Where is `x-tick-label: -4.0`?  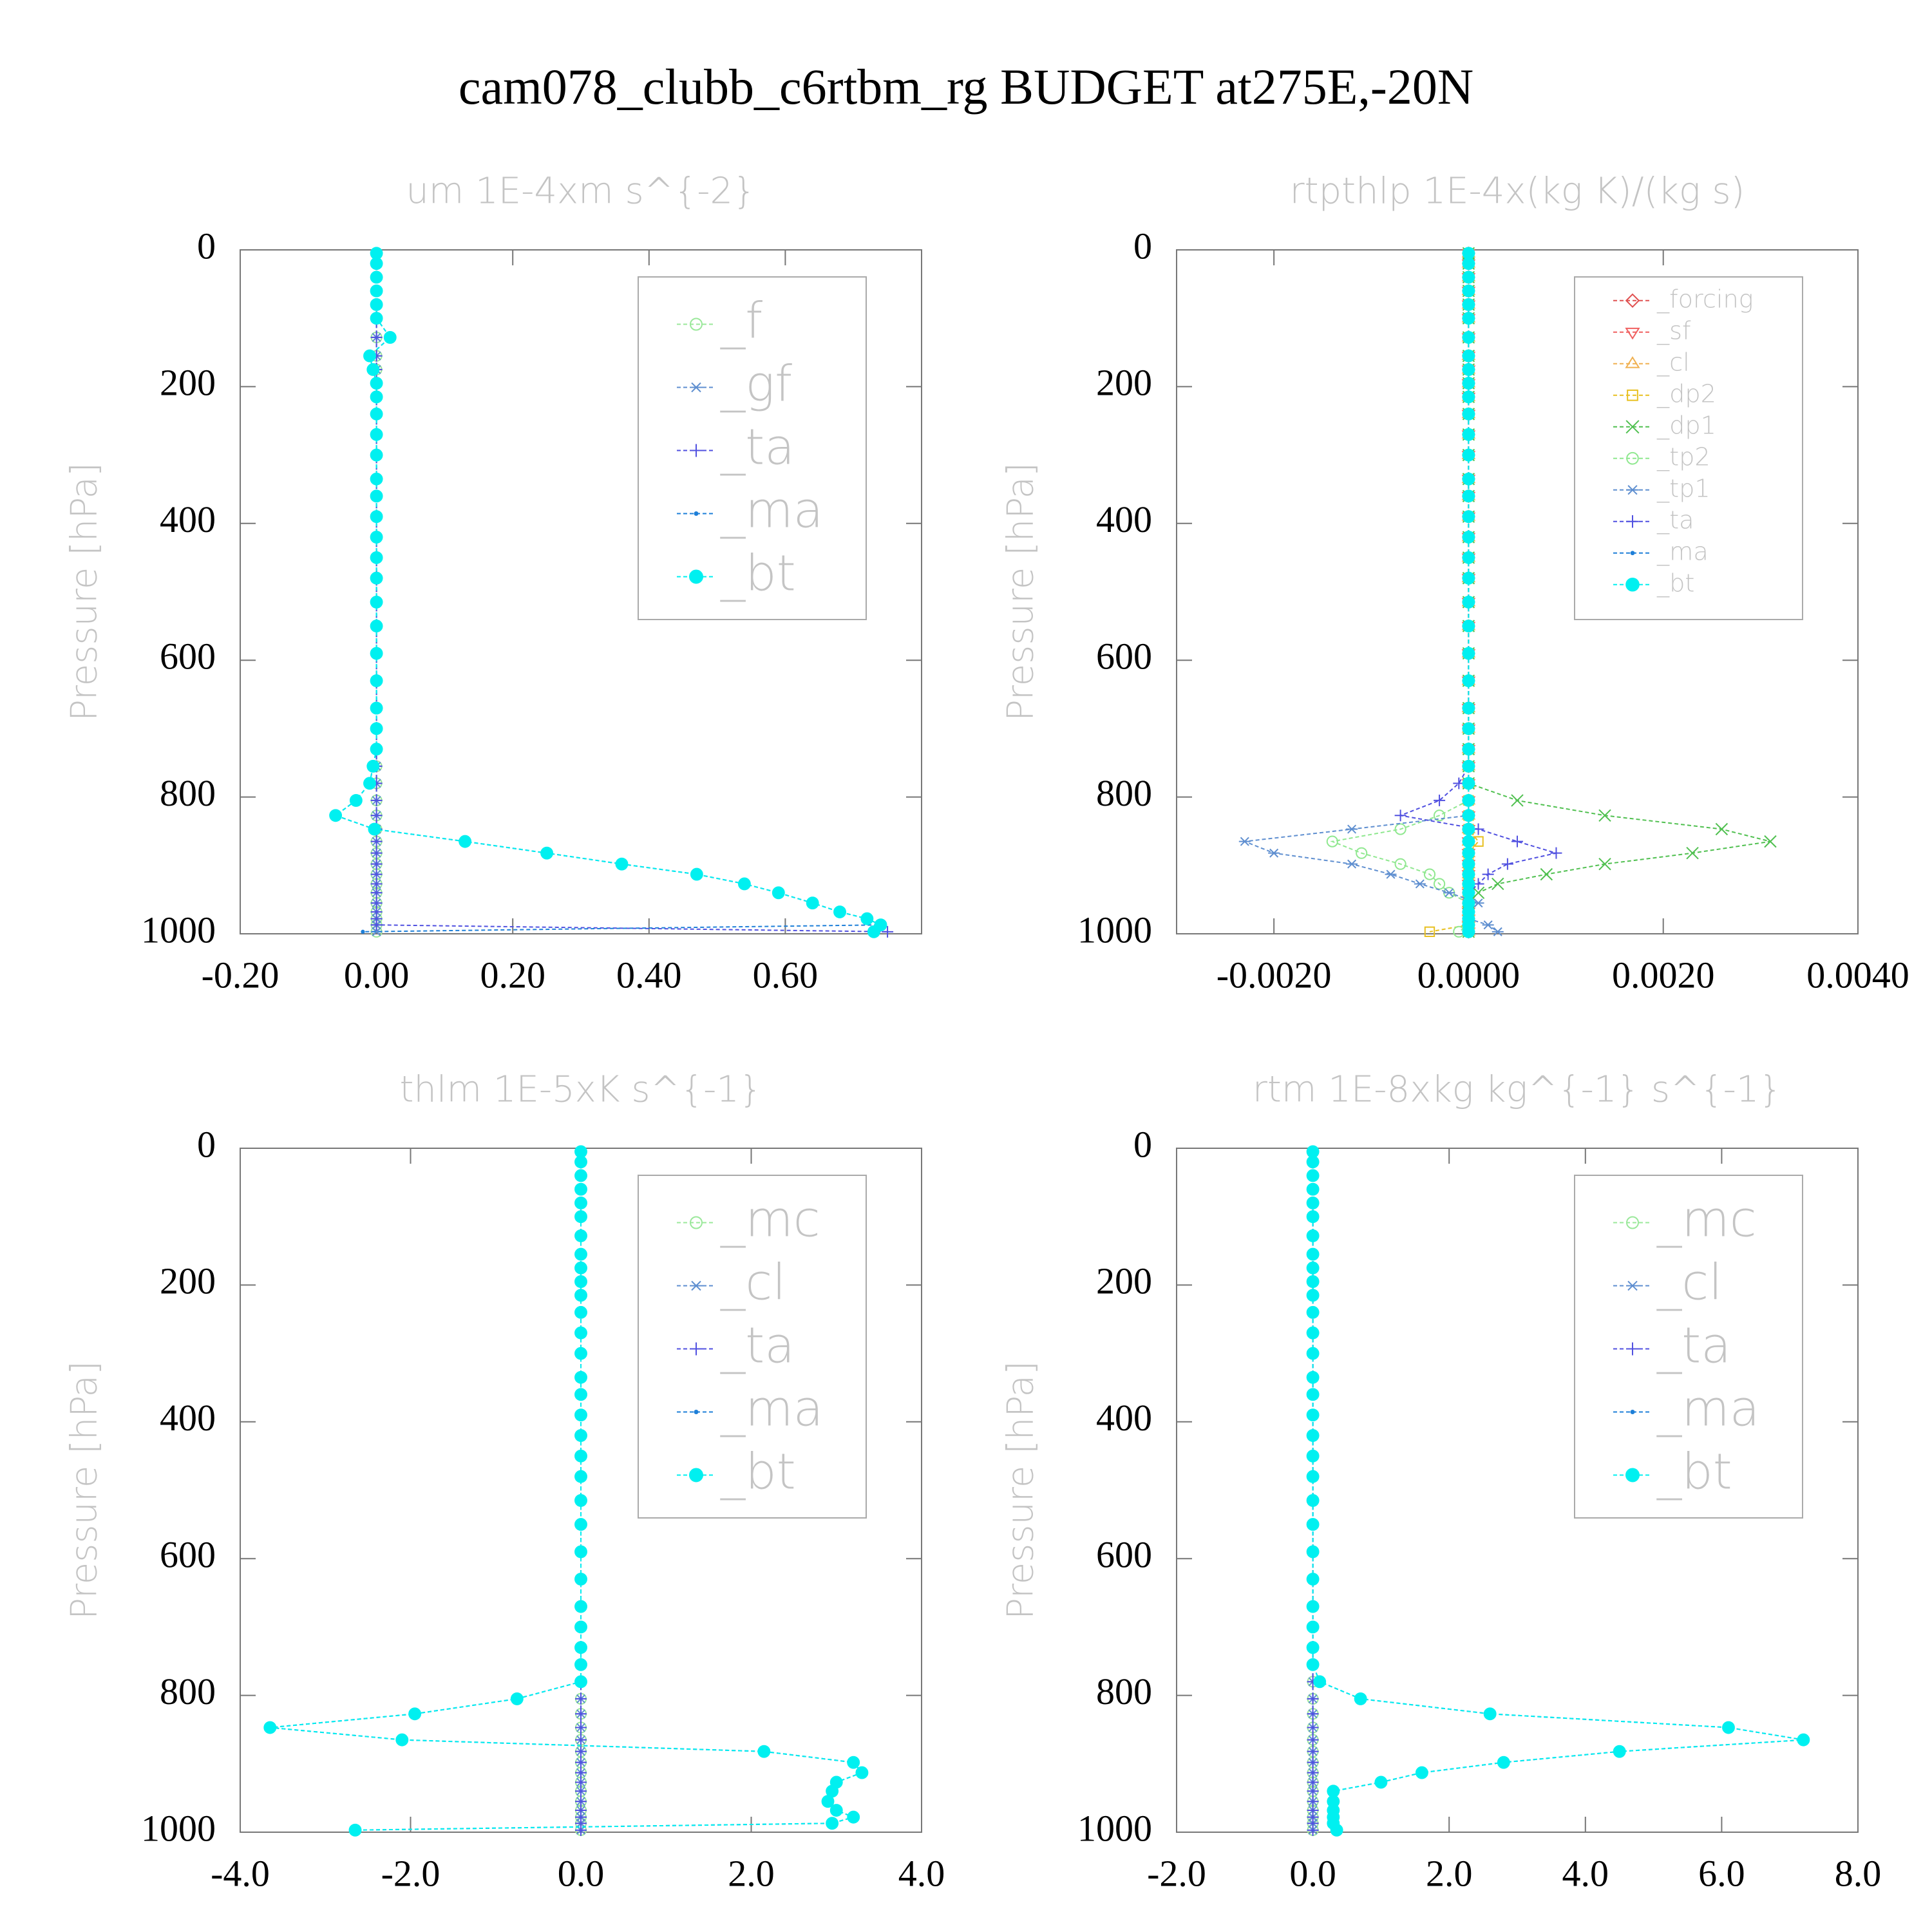
x-tick-label: -4.0 is located at coordinates (240, 1873).